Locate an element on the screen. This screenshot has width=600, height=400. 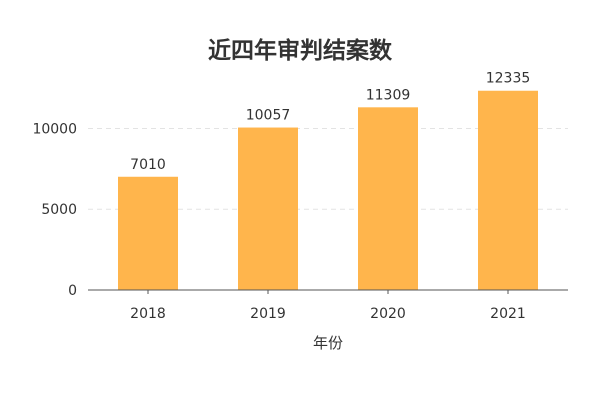
y-tick-label: 10000 is located at coordinates (54, 129).